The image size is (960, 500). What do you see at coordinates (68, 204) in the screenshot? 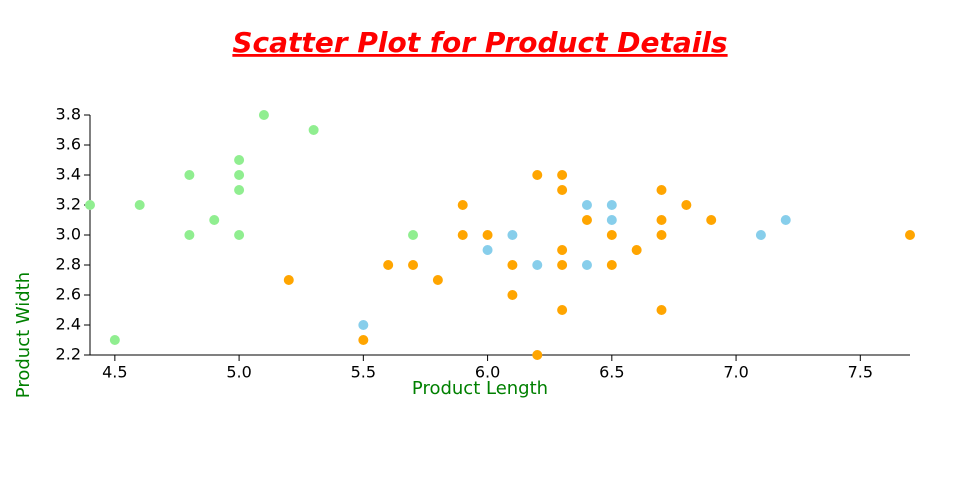
I see `y-tick-label: 3.2` at bounding box center [68, 204].